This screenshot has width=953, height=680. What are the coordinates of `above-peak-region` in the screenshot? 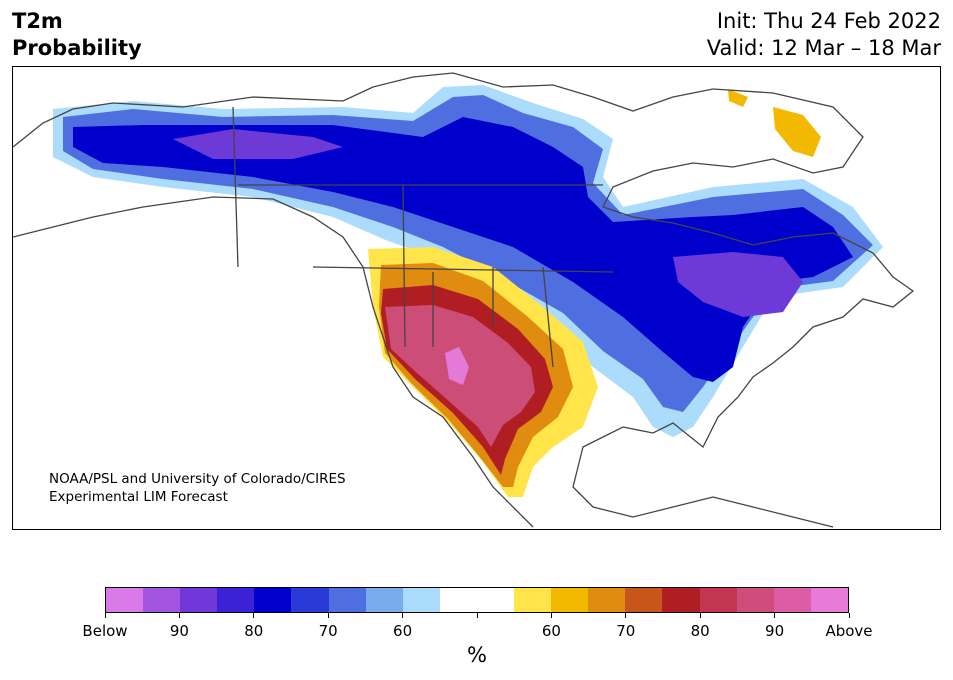 It's located at (457, 366).